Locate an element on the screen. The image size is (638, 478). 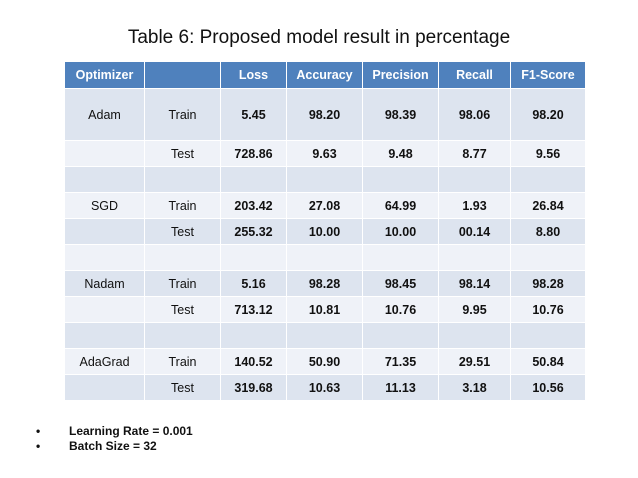
accuracy-cell: 10.00 is located at coordinates (324, 231).